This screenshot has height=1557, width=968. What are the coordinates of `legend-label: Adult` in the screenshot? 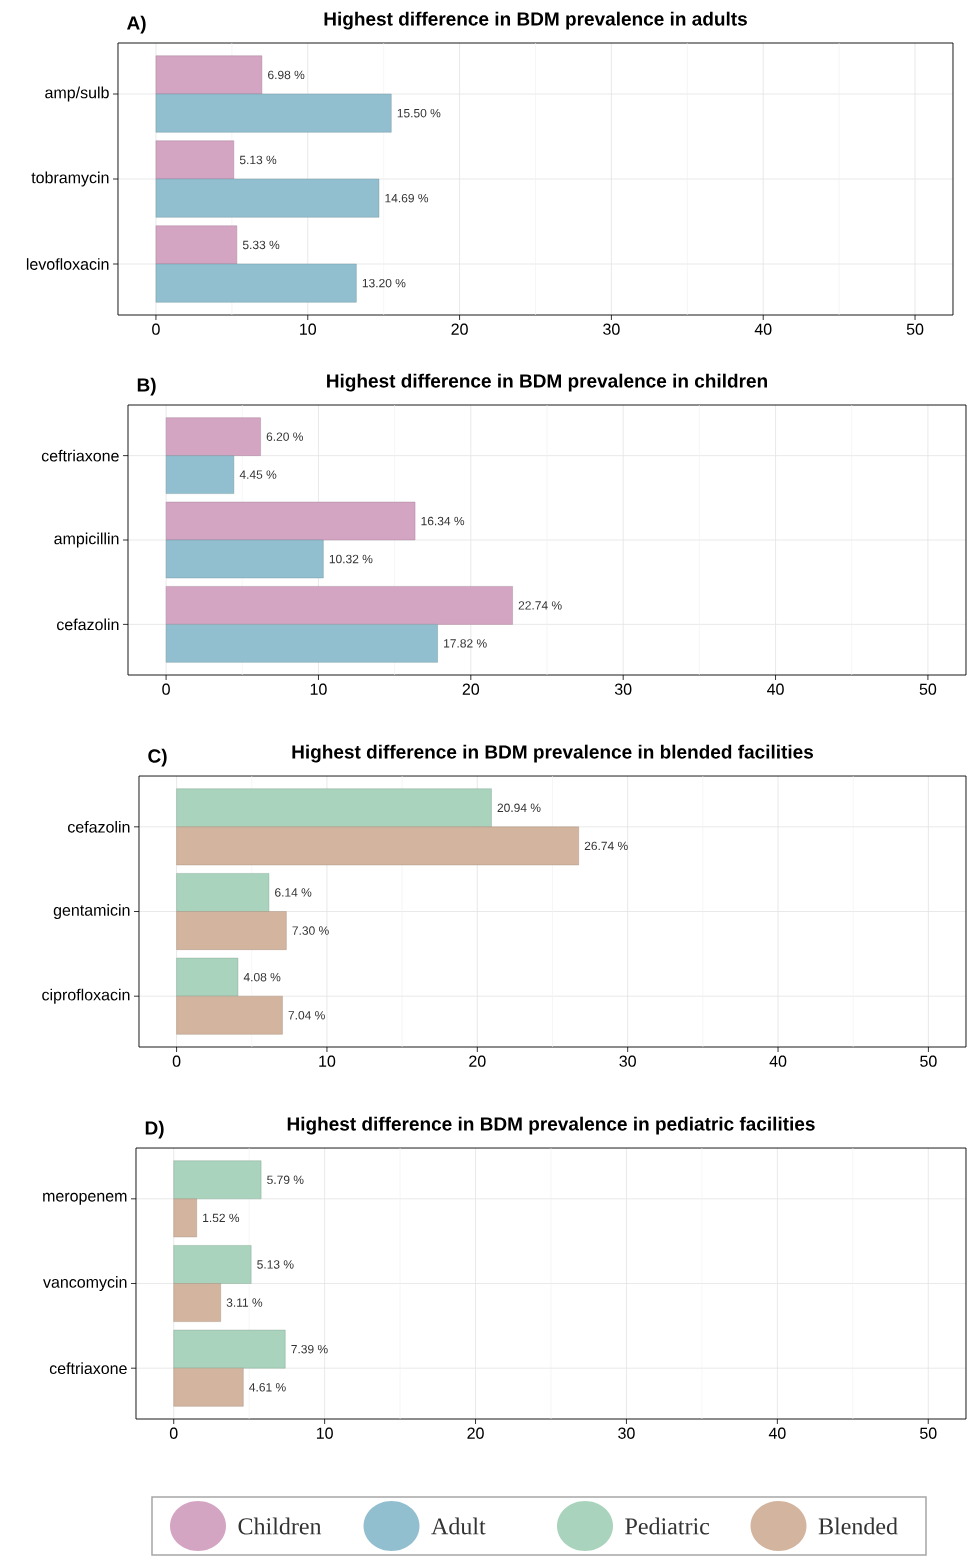 It's located at (458, 1526).